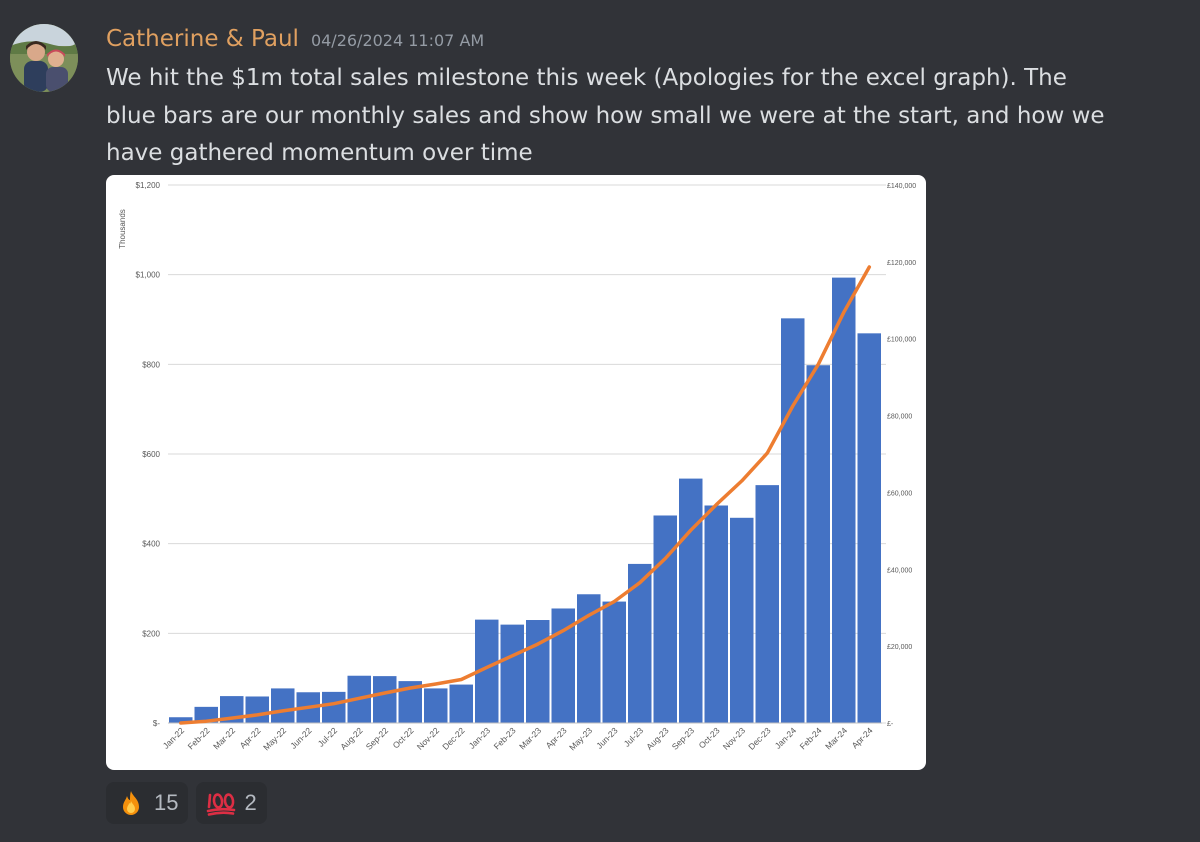  I want to click on x-tick-label: Apr-23, so click(556, 737).